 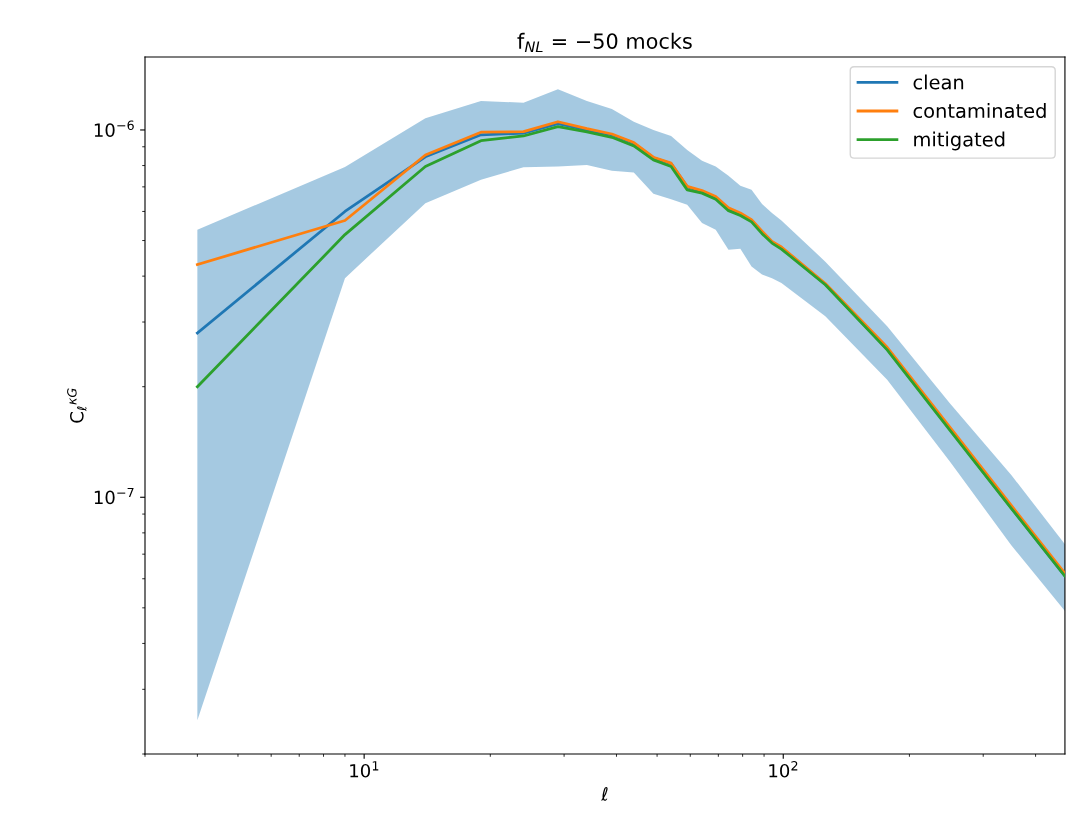 What do you see at coordinates (979, 111) in the screenshot?
I see `legend-label: contaminated` at bounding box center [979, 111].